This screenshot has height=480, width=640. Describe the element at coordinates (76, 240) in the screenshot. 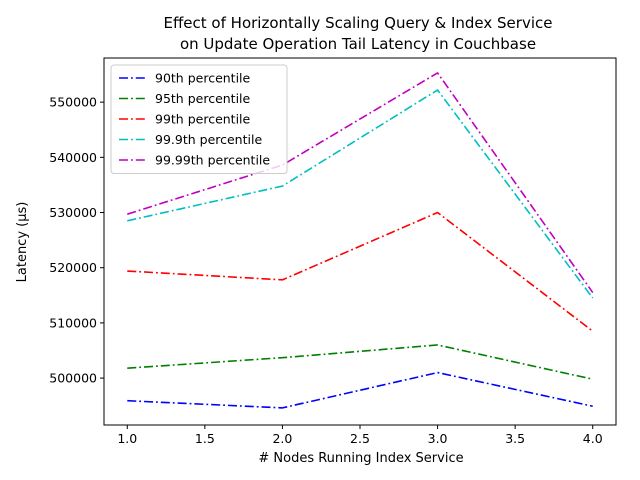

I see `y-axis-ticks: 500000 510000 520000 530000 540000 550000` at that location.